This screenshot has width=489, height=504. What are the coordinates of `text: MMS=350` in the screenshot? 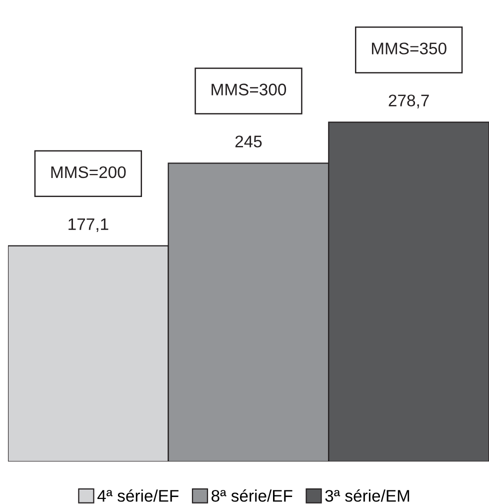 It's located at (409, 48).